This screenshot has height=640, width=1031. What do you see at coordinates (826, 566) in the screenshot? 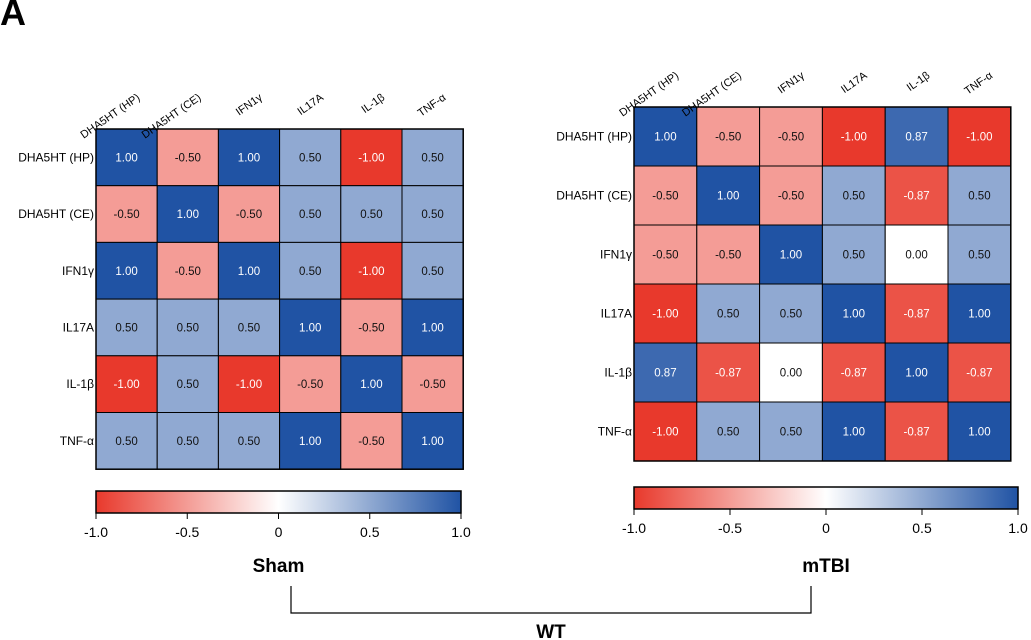
I see `panel-title: mTBI` at bounding box center [826, 566].